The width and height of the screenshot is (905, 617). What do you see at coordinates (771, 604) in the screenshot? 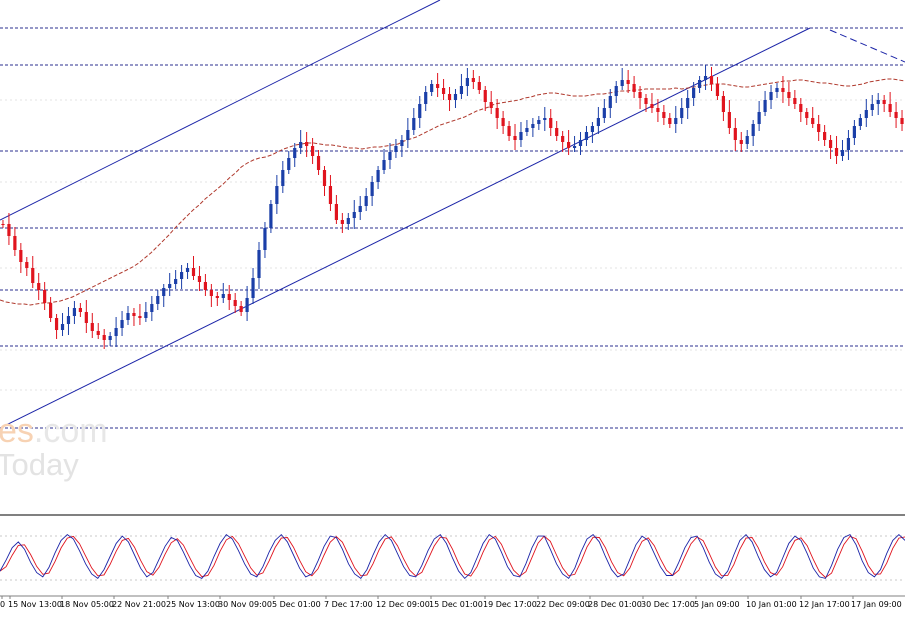
I see `x-tick-label: 10 Jan 01:00` at bounding box center [771, 604].